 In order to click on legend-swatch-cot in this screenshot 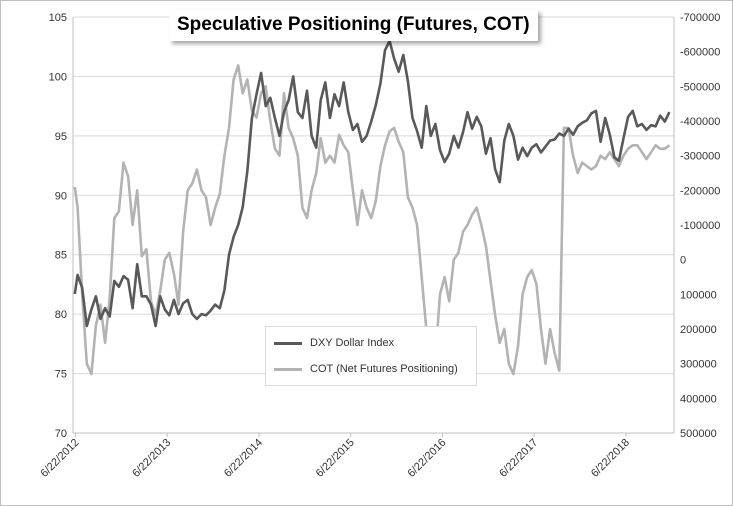, I will do `click(288, 369)`.